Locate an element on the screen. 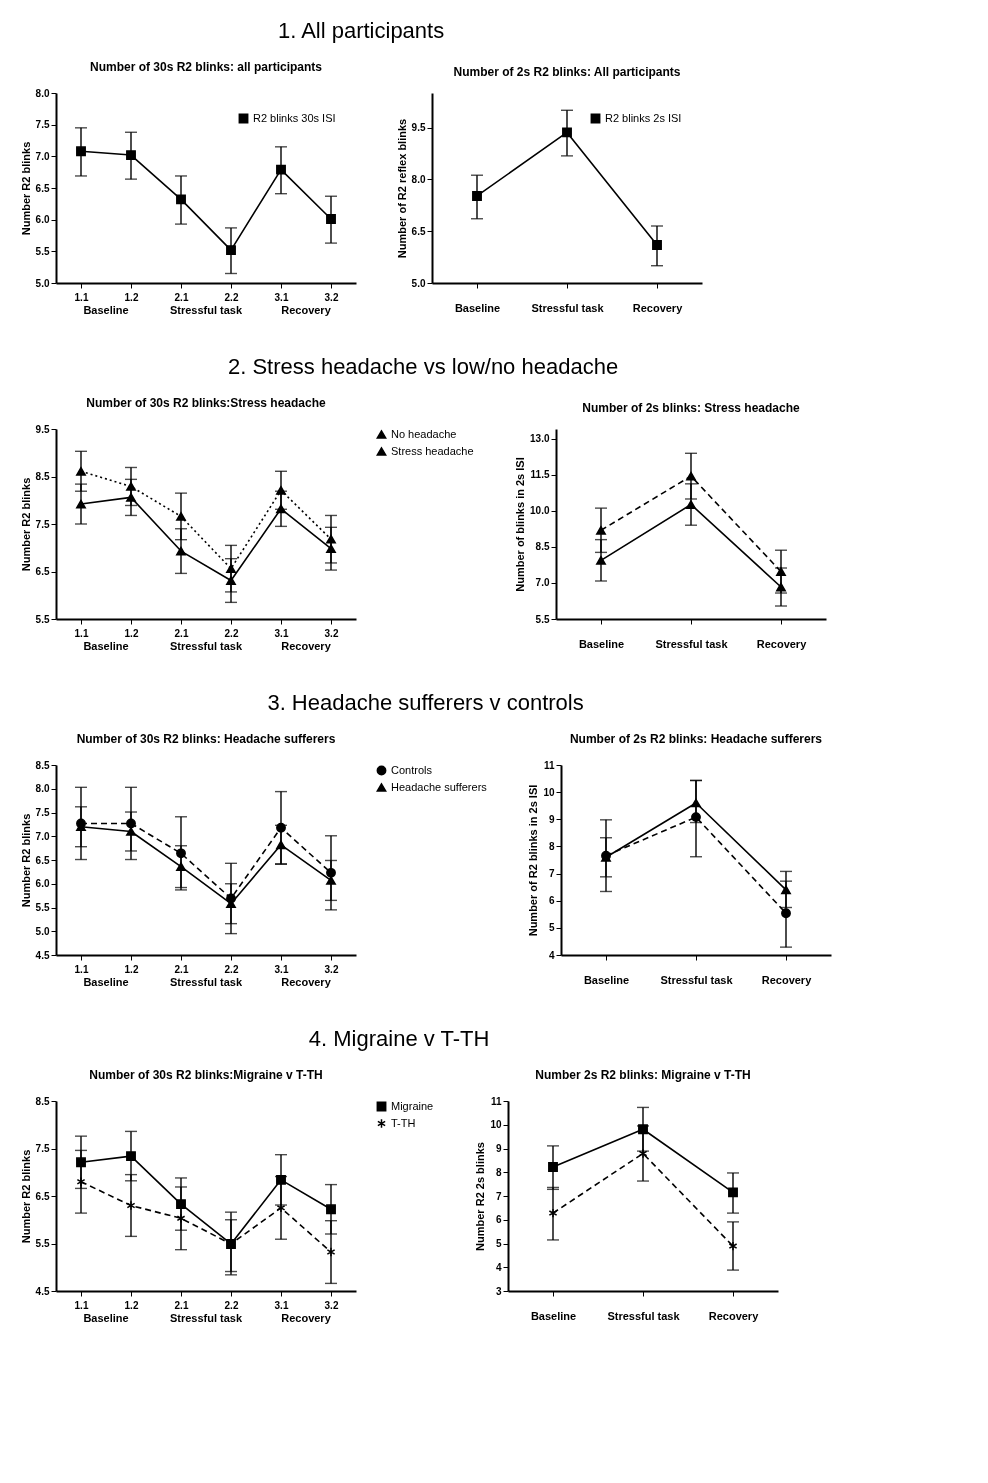 This screenshot has height=1483, width=988. chart-title: Number of 30s R2 blinks:Stress headache is located at coordinates (206, 403).